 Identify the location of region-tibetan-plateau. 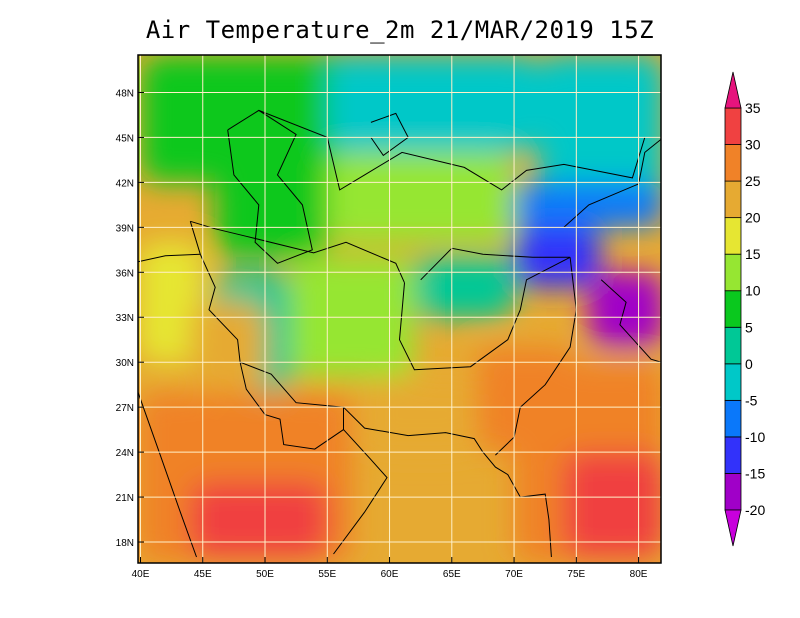
(624, 310).